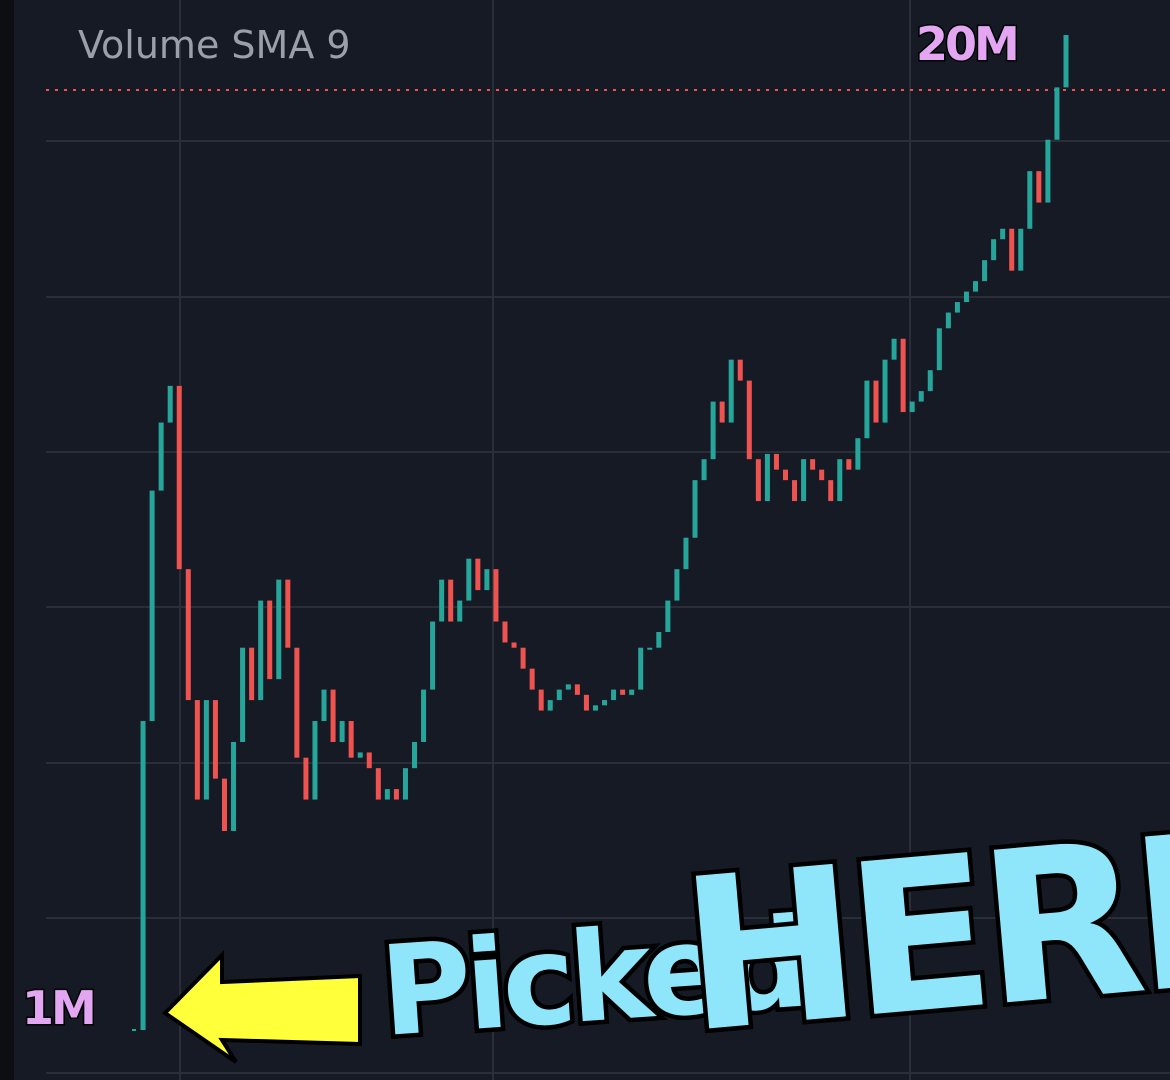 This screenshot has height=1080, width=1170. I want to click on max-label: 20M, so click(966, 44).